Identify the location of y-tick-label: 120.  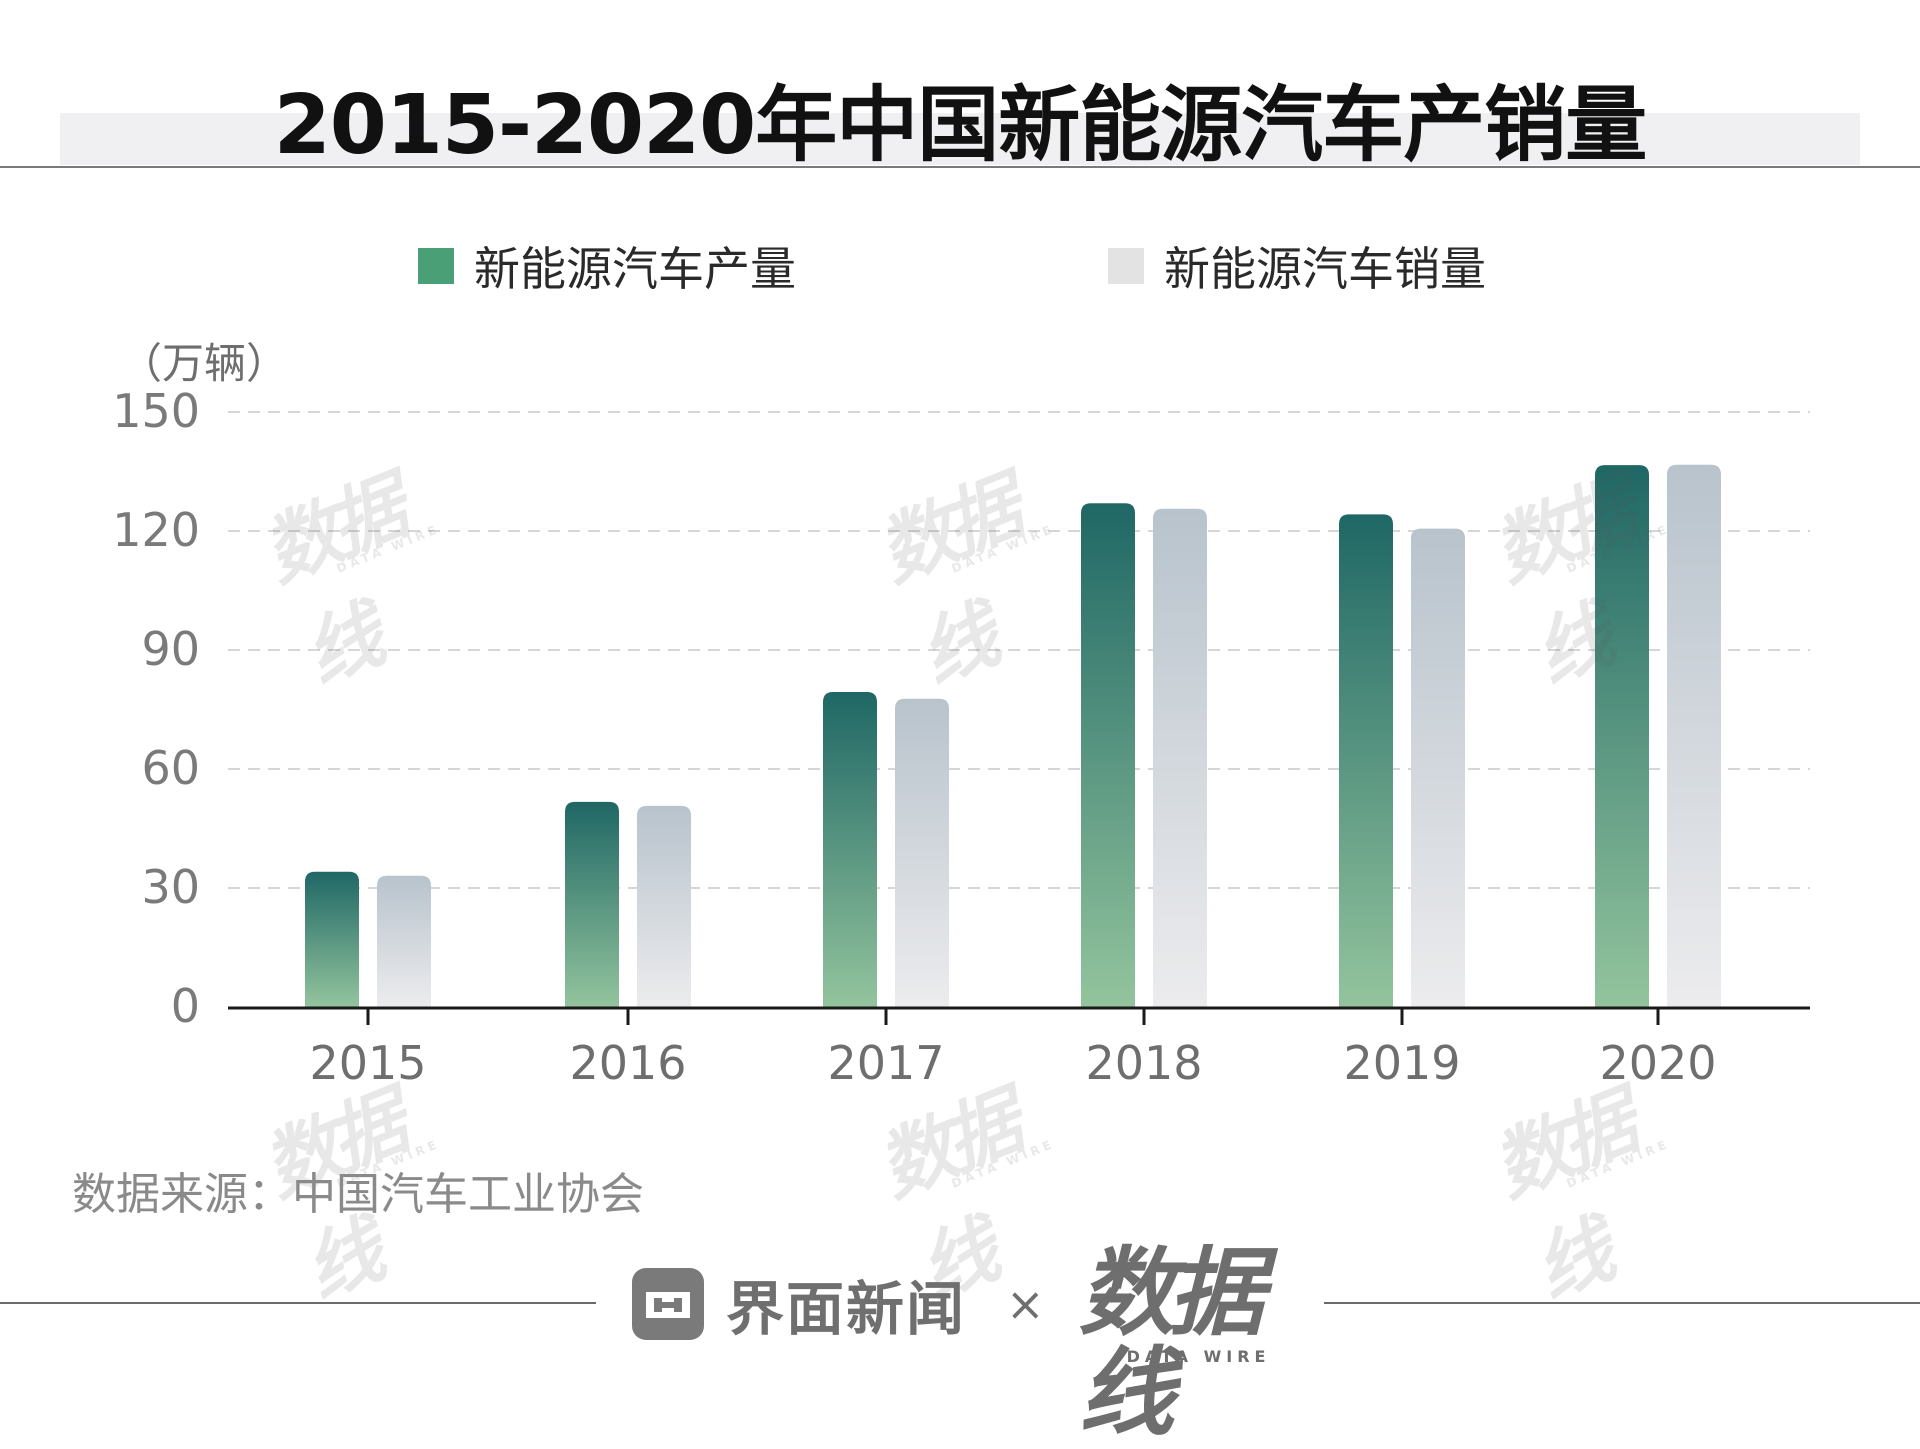
(156, 530).